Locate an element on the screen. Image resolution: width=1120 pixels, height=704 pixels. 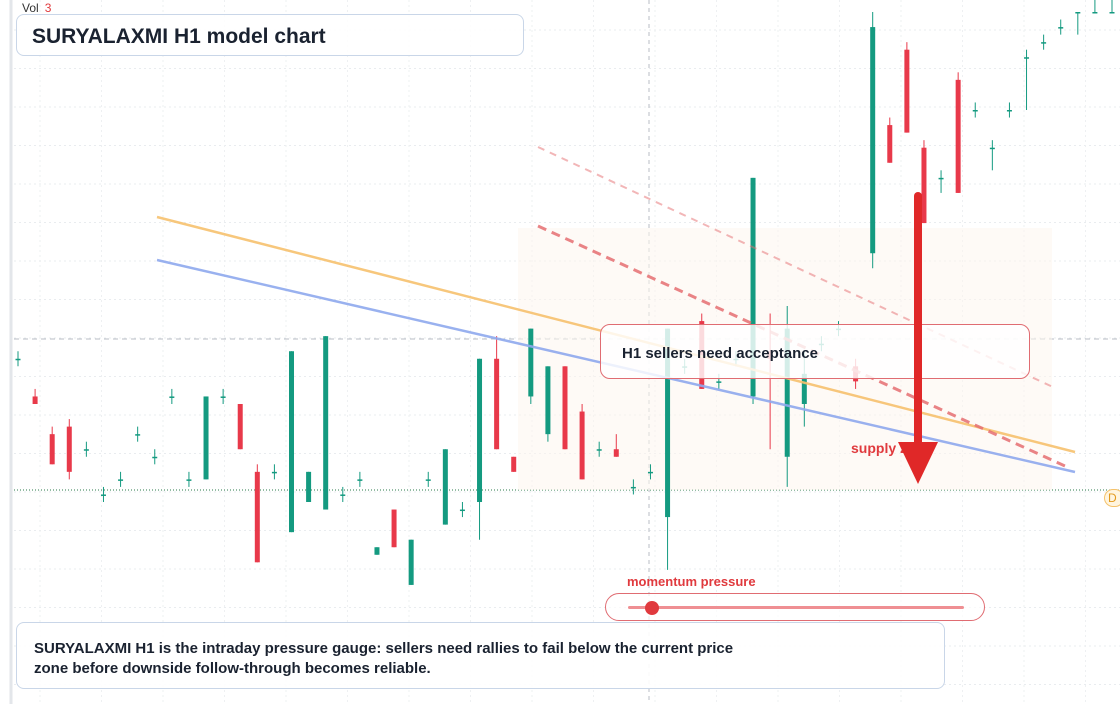
chart-title: SURYALAXMI H1 model chart is located at coordinates (179, 36).